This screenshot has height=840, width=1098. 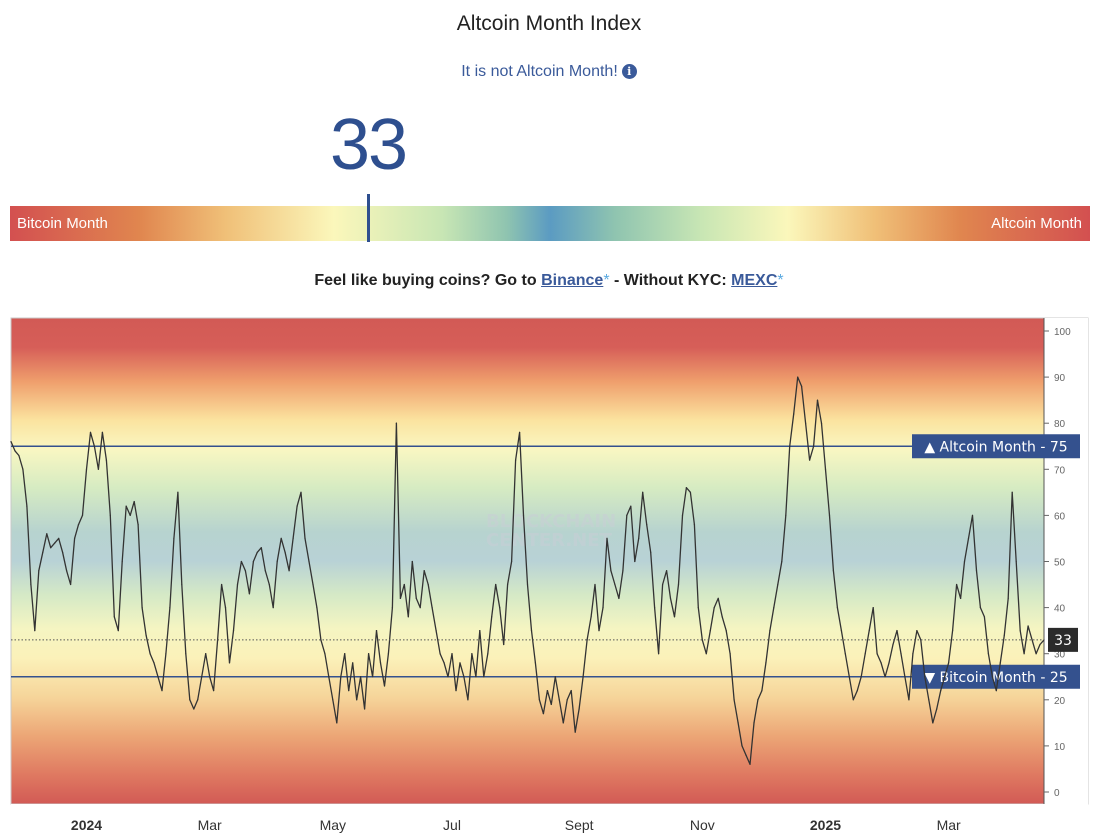 What do you see at coordinates (1060, 701) in the screenshot?
I see `y-tick-label-20: 20` at bounding box center [1060, 701].